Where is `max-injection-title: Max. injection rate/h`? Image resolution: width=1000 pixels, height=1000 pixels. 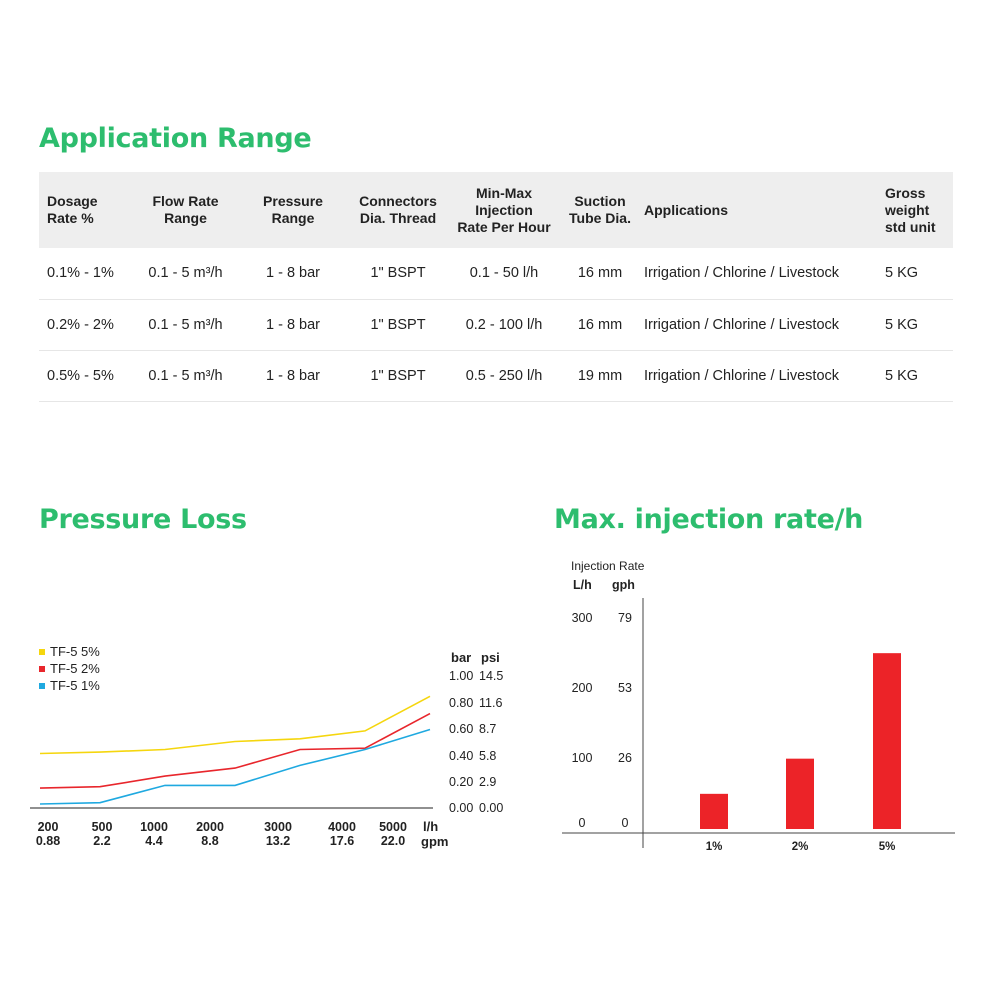 max-injection-title: Max. injection rate/h is located at coordinates (709, 519).